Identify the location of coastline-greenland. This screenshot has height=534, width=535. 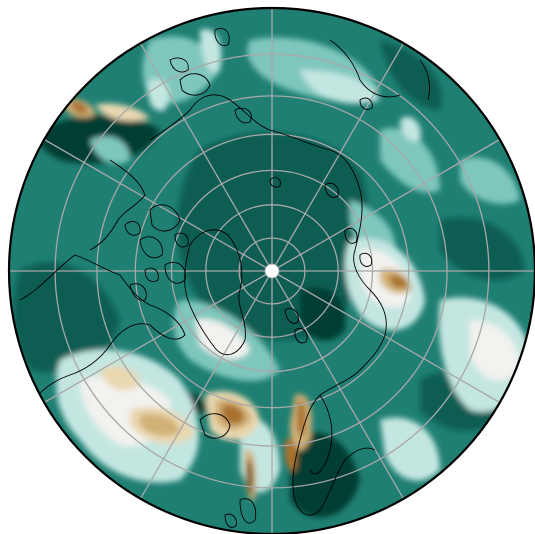
(215, 292).